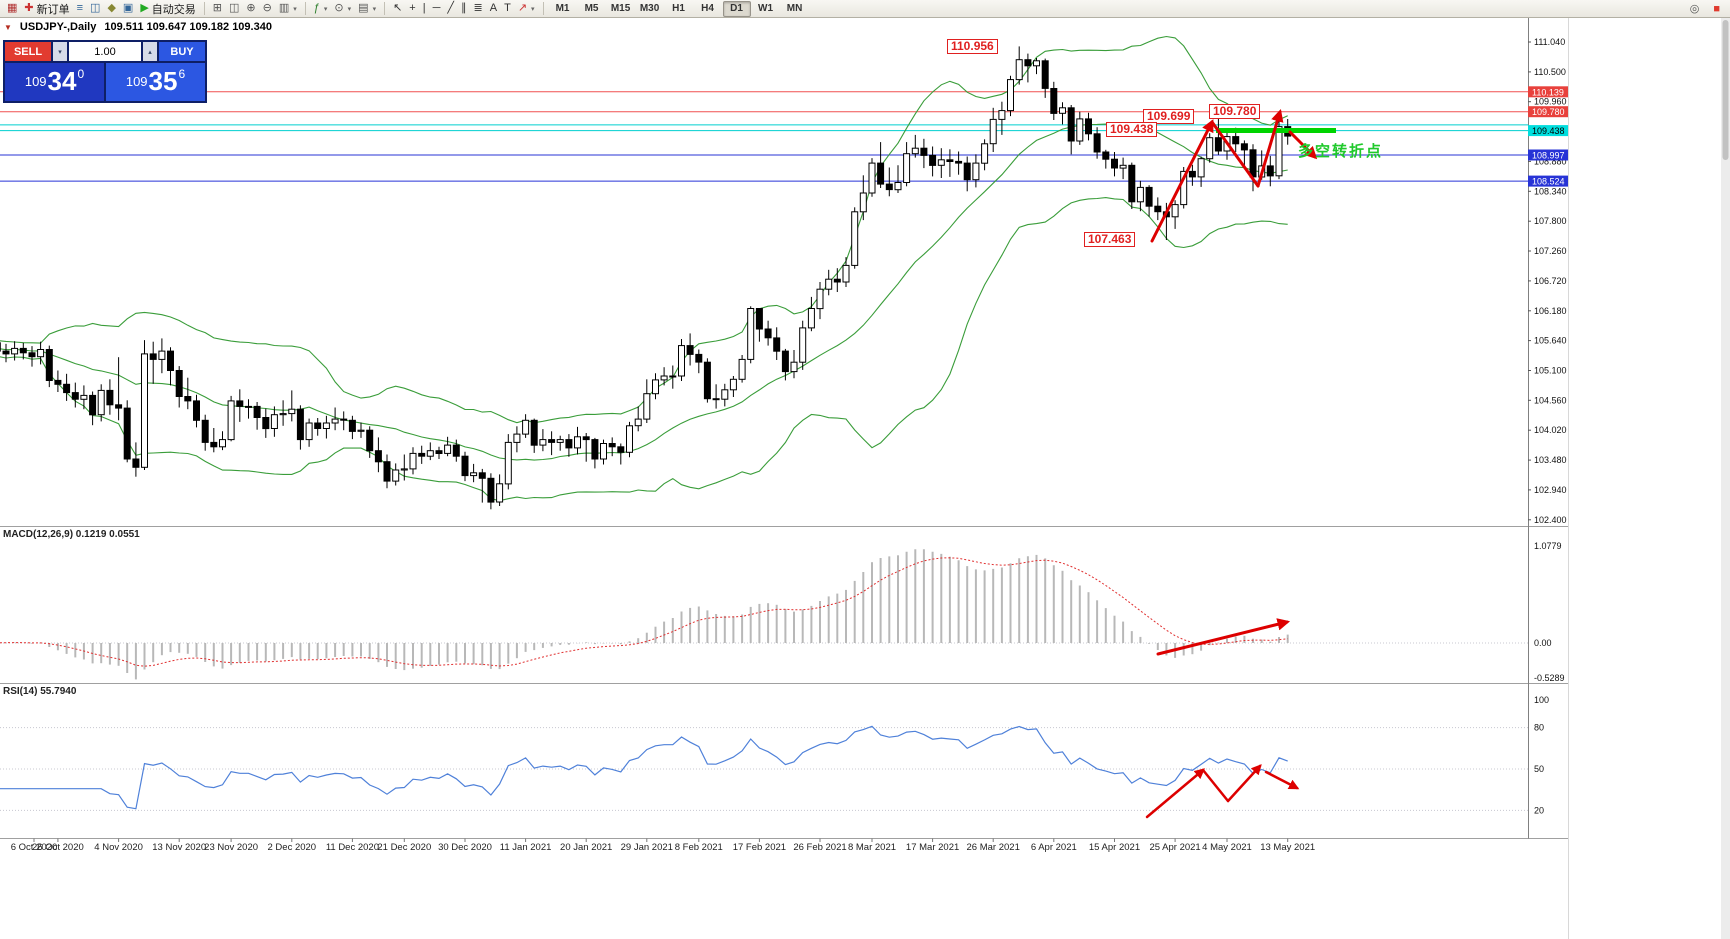 The image size is (1730, 939). I want to click on timeframe-M15: M15, so click(620, 8).